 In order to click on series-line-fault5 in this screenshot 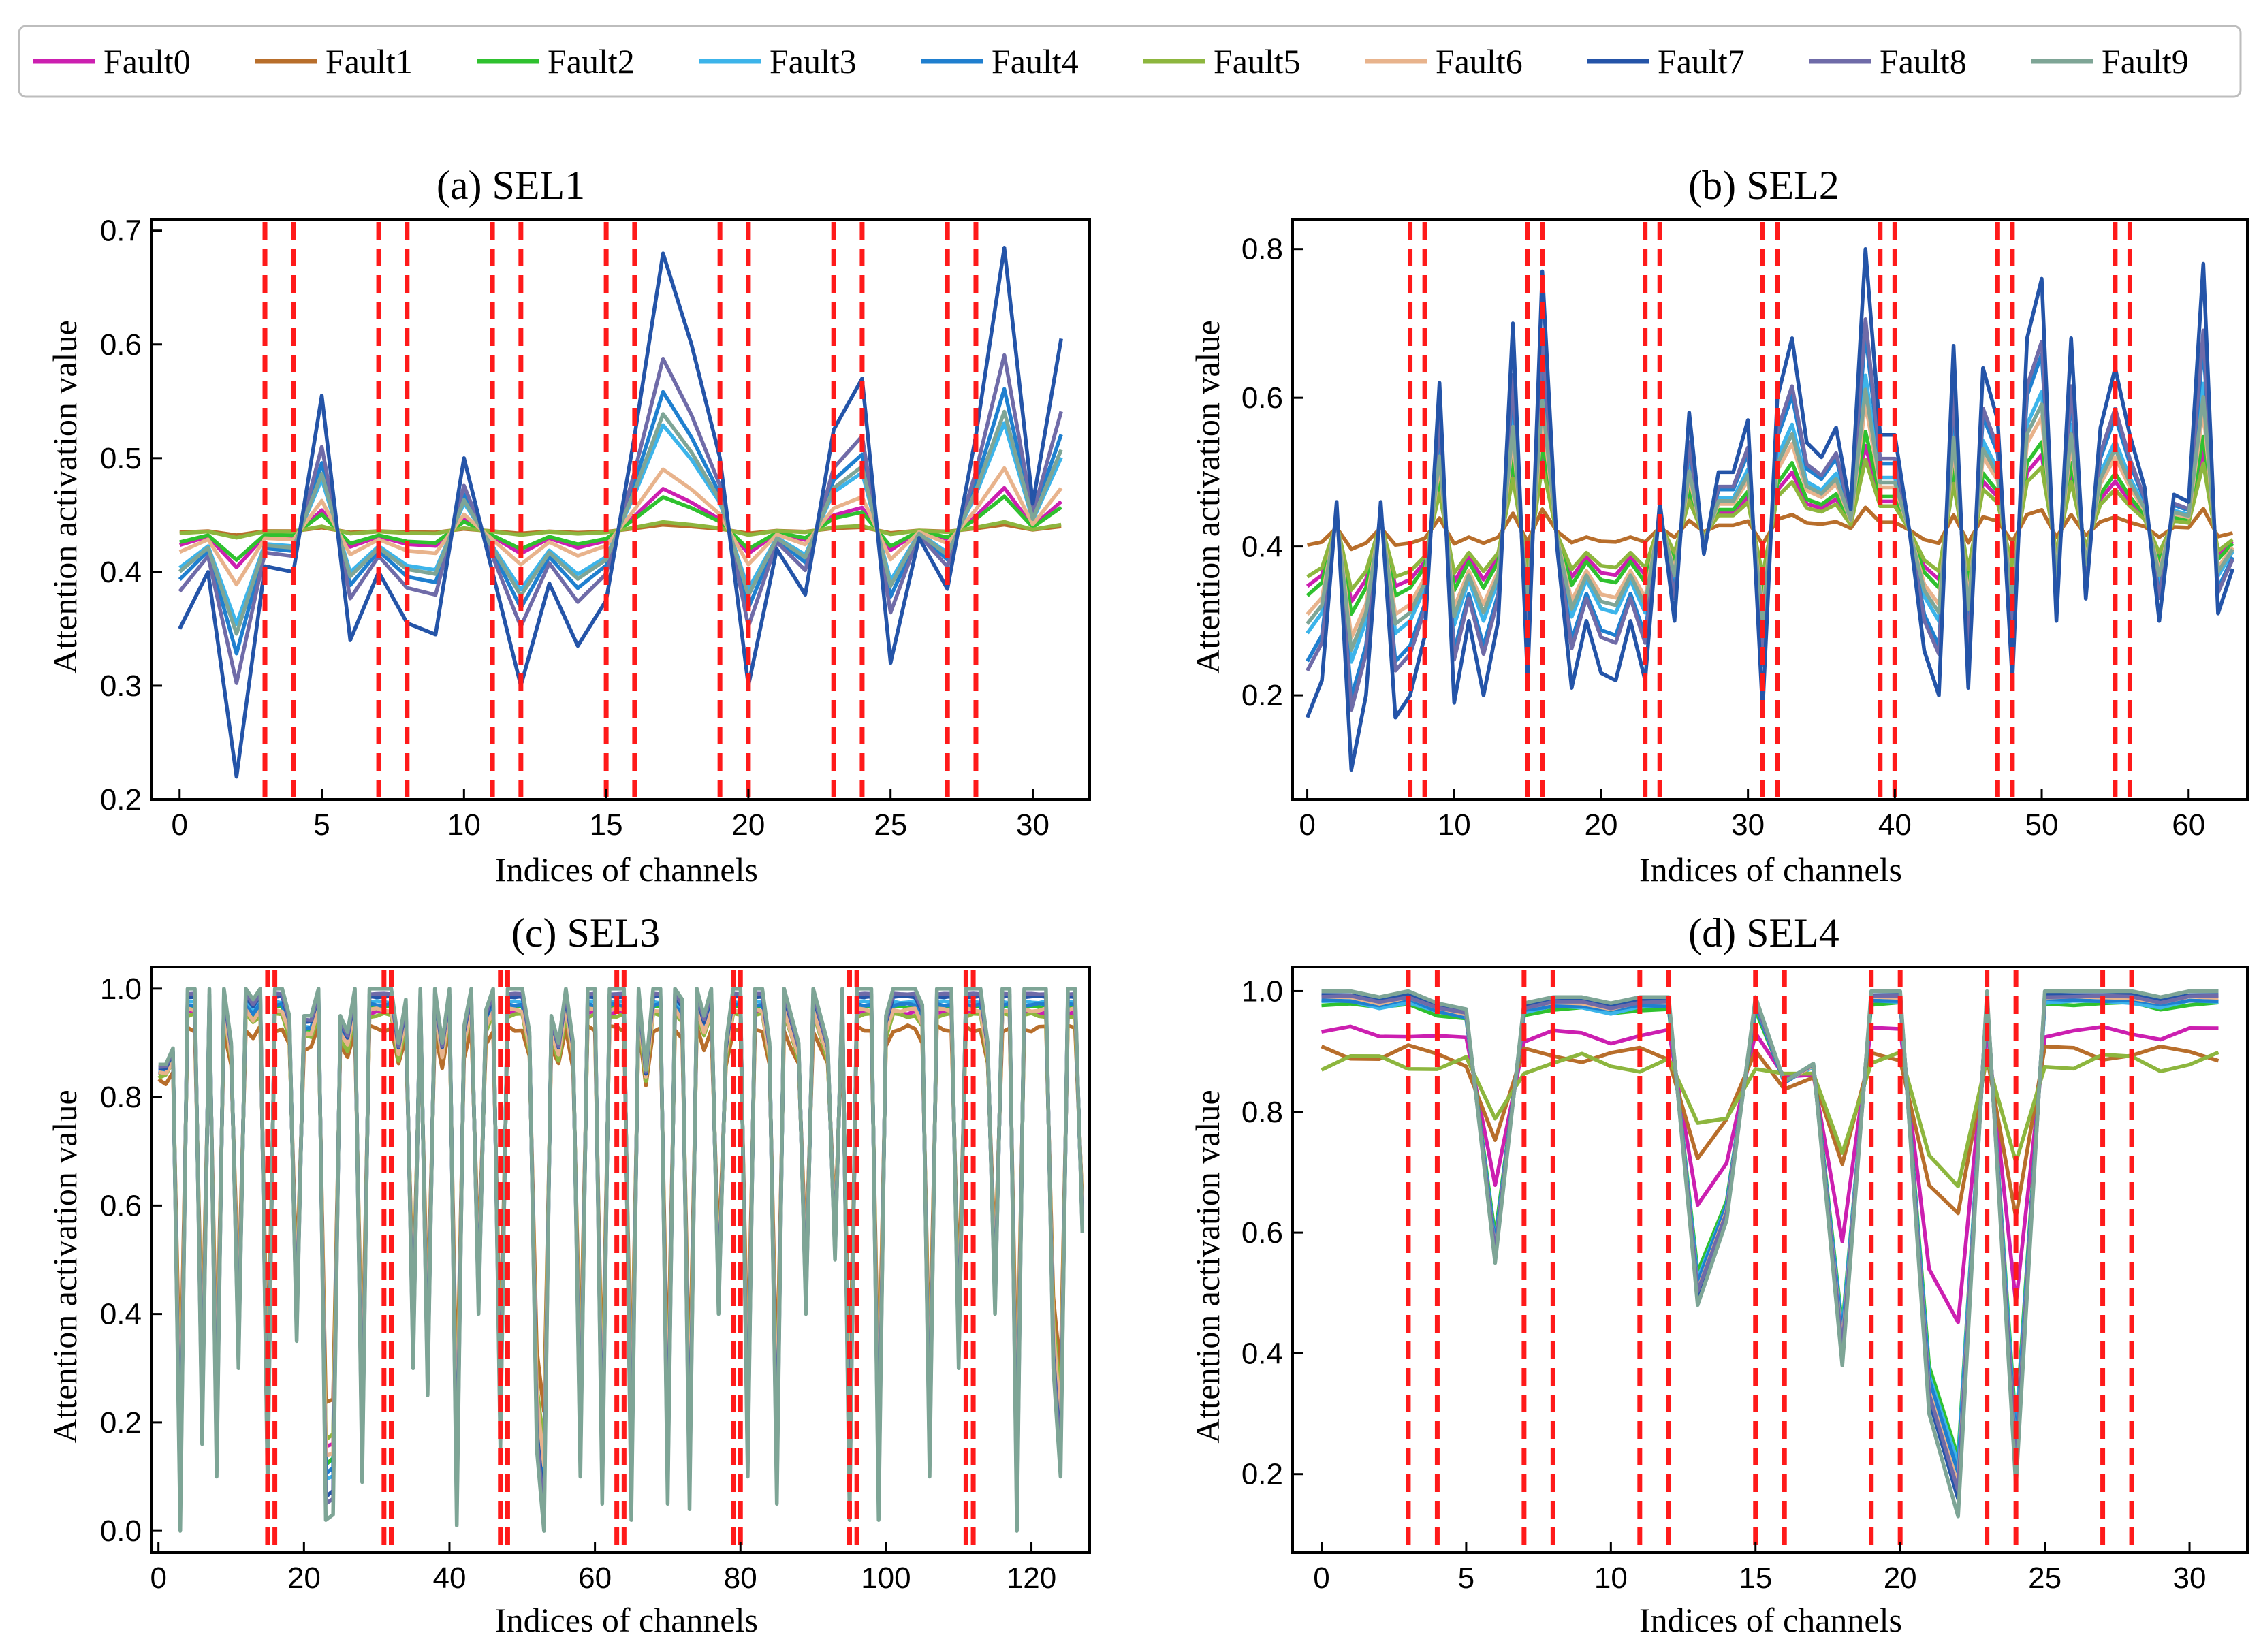, I will do `click(1770, 1119)`.